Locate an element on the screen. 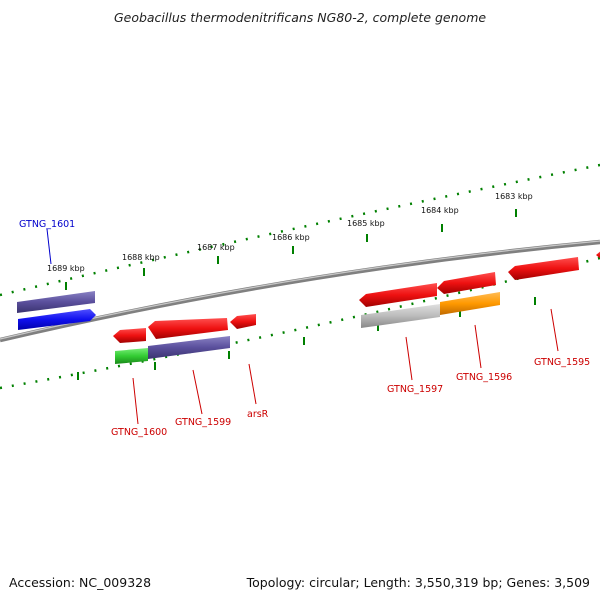 The image size is (600, 600). gene-arrow-edge-forward is located at coordinates (598, 255).